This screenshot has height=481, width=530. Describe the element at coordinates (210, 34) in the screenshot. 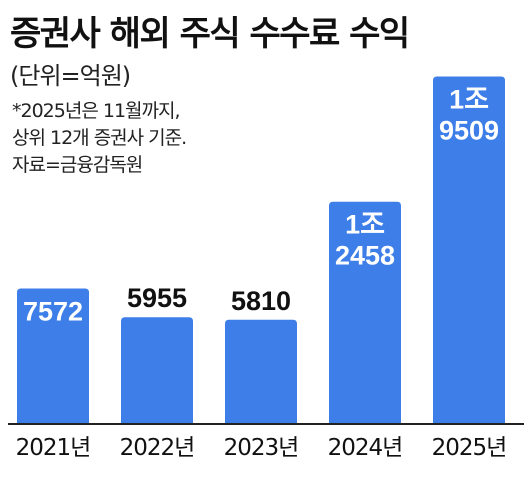

I see `chart-title: 증권사 해외 주식 수수료 수익` at that location.